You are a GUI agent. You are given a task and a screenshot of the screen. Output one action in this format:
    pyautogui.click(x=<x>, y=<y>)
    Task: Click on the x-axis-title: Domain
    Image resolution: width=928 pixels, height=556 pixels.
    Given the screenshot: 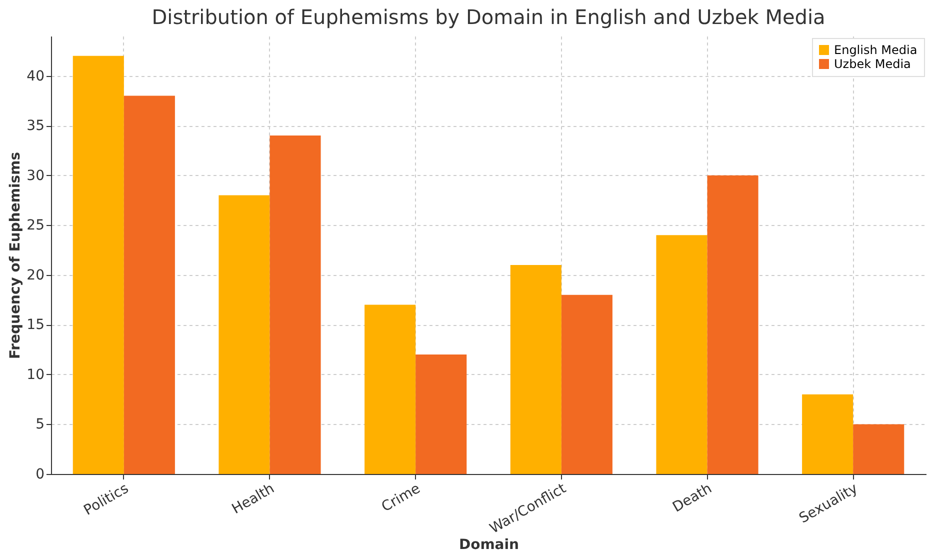 What is the action you would take?
    pyautogui.click(x=489, y=545)
    